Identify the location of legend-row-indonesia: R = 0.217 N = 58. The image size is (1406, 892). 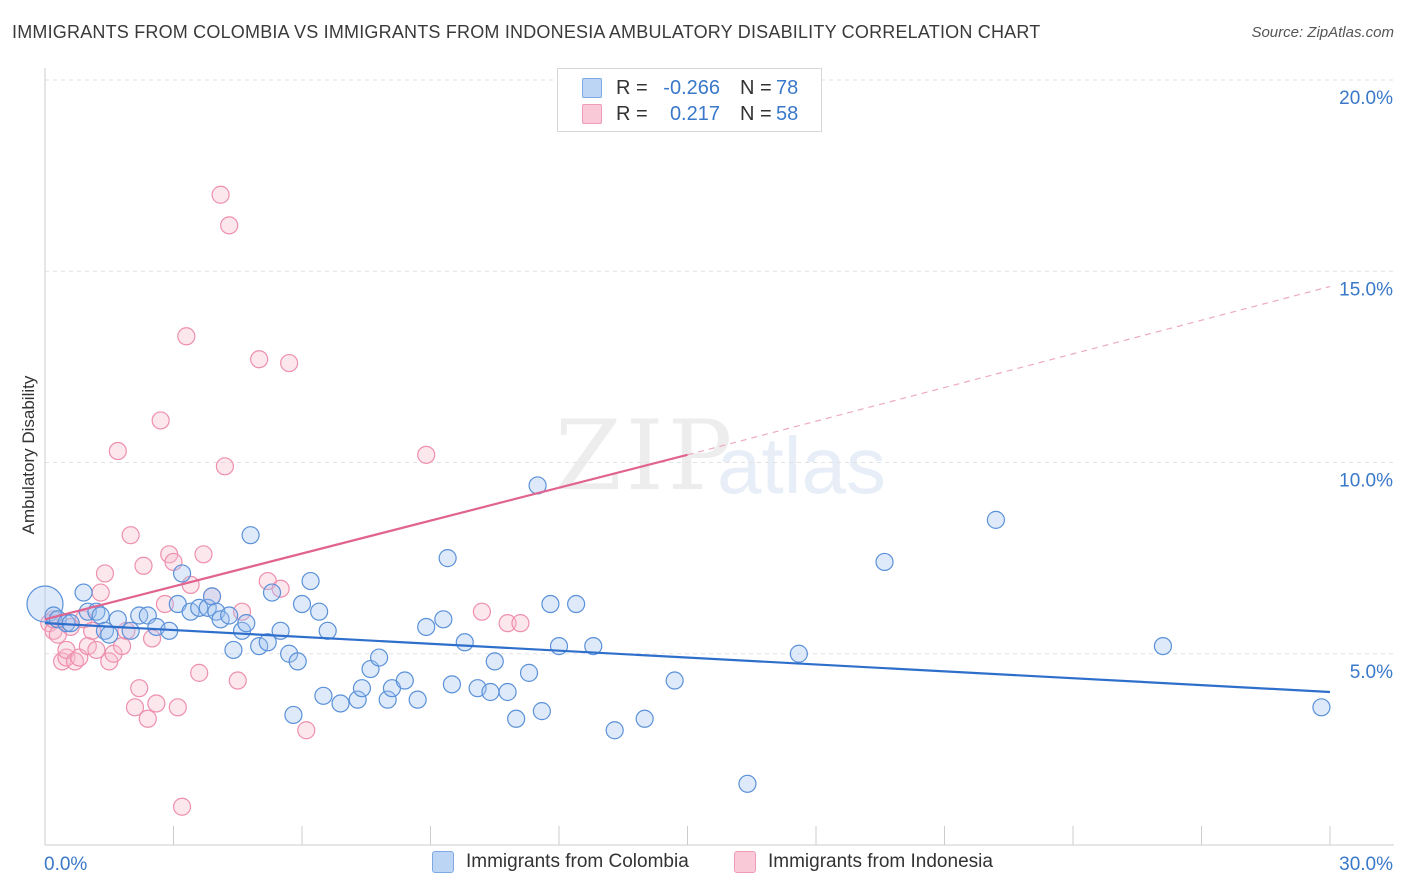
(690, 114).